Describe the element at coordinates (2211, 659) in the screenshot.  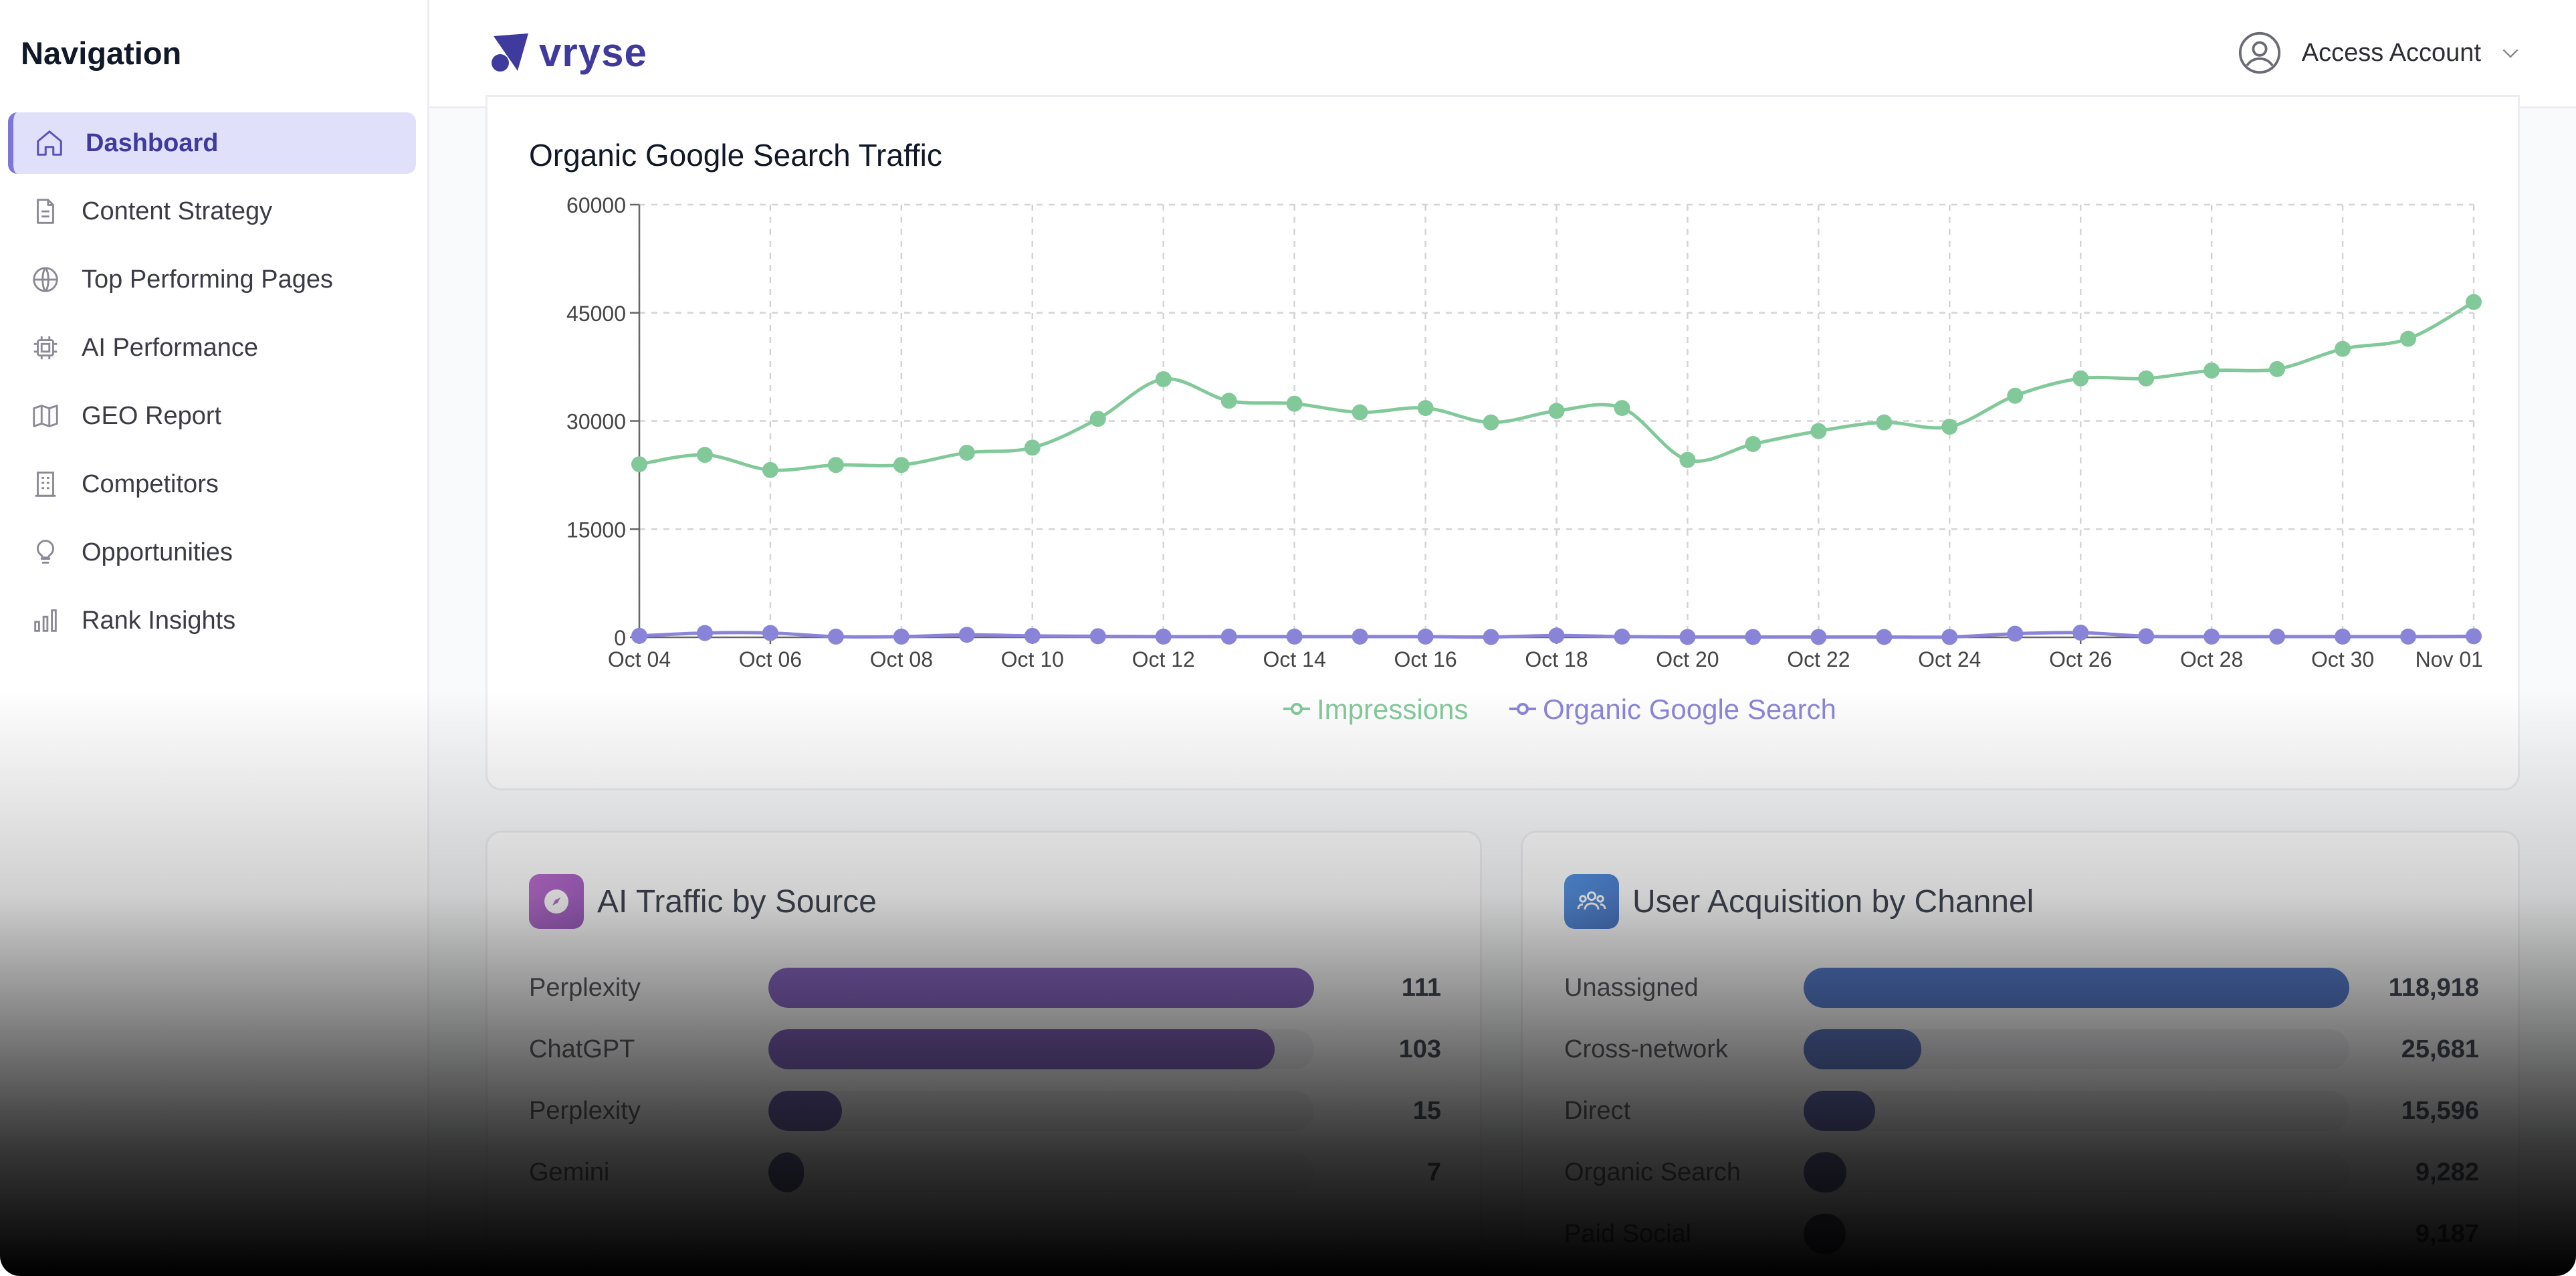
I see `x-tick-label: Oct 28` at that location.